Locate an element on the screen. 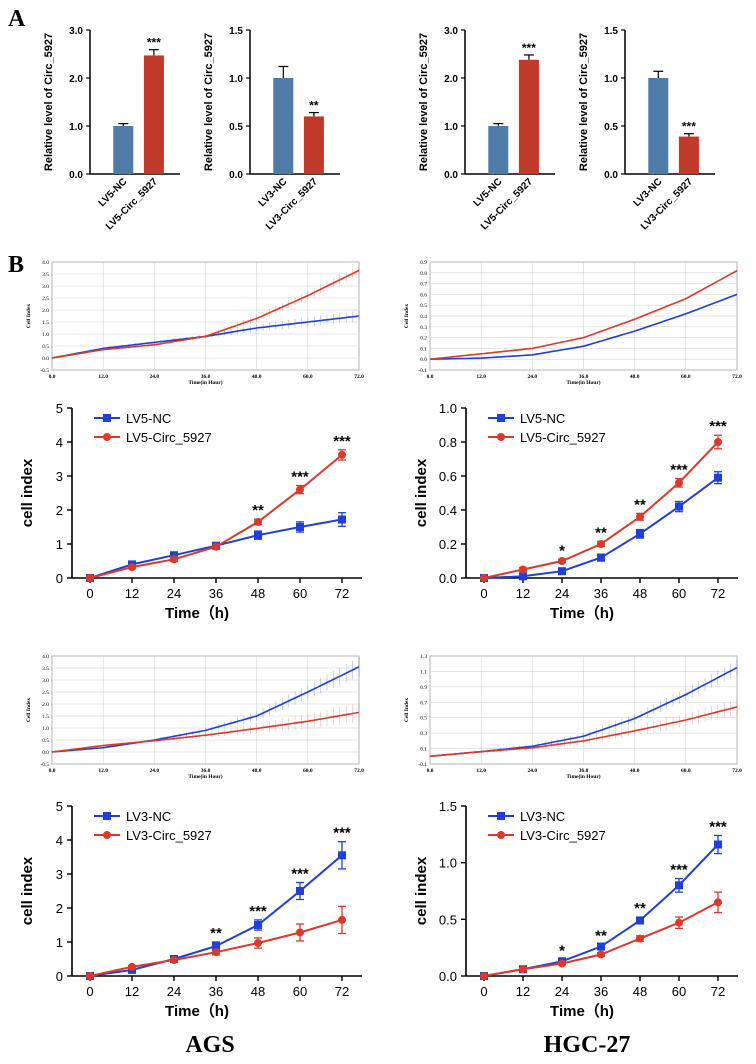  y-tick-label: 2.0 is located at coordinates (45, 311).